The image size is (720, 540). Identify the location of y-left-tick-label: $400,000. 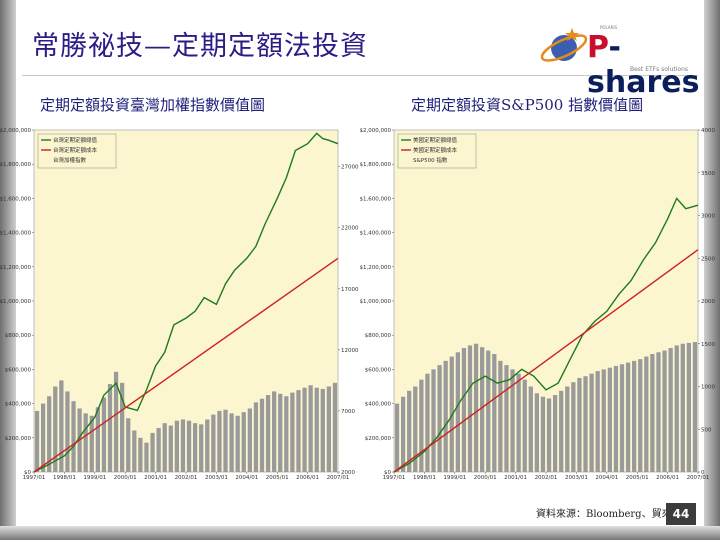
(378, 405).